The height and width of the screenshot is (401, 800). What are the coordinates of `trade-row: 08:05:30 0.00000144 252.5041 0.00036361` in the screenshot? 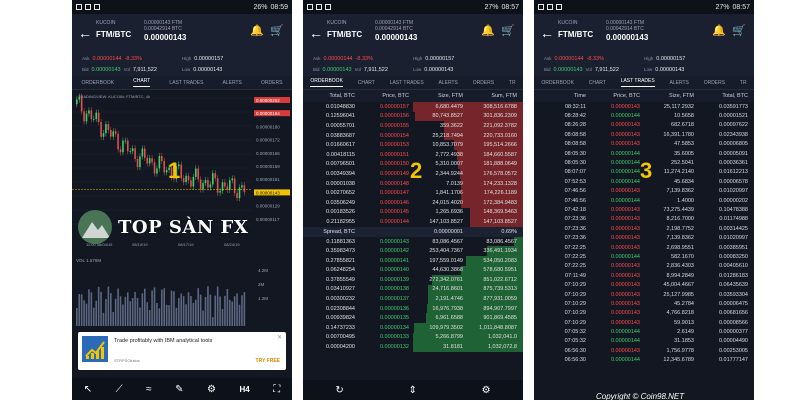 It's located at (644, 162).